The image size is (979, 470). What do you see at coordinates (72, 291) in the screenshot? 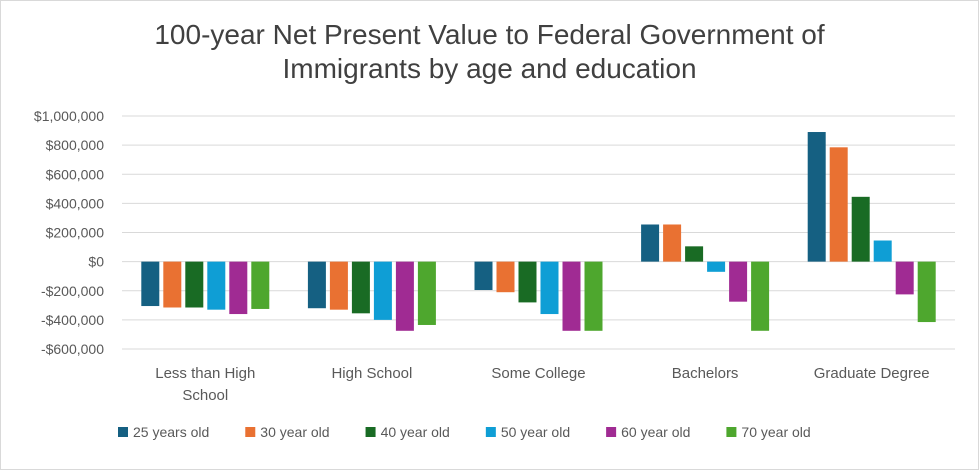
I see `y-tick-label: -$200,000` at bounding box center [72, 291].